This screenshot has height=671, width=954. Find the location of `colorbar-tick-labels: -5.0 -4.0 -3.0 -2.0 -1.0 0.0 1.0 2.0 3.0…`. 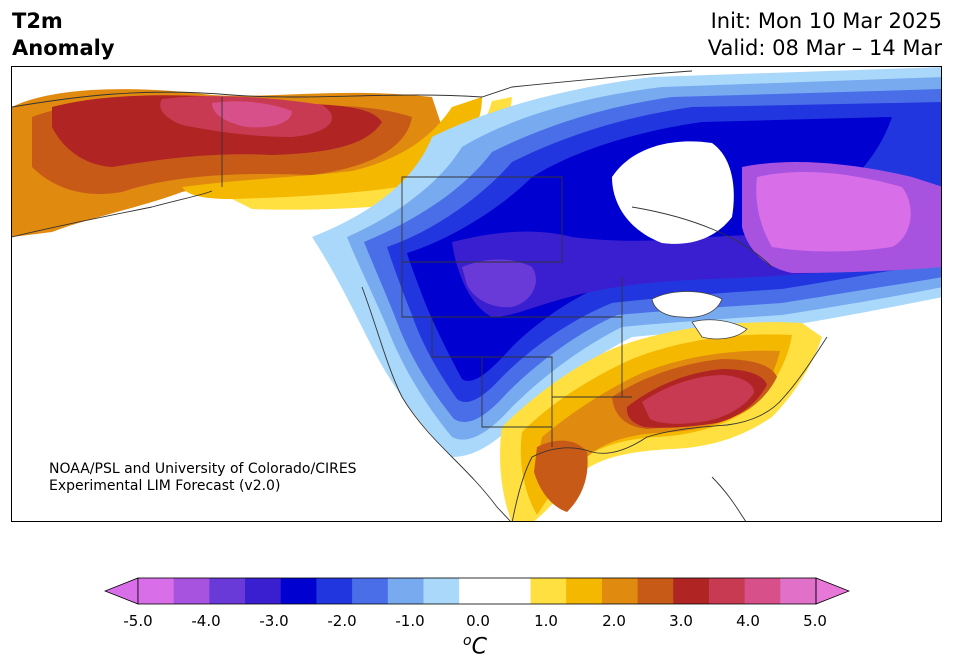

colorbar-tick-labels: -5.0 -4.0 -3.0 -2.0 -1.0 0.0 1.0 2.0 3.0… is located at coordinates (477, 622).